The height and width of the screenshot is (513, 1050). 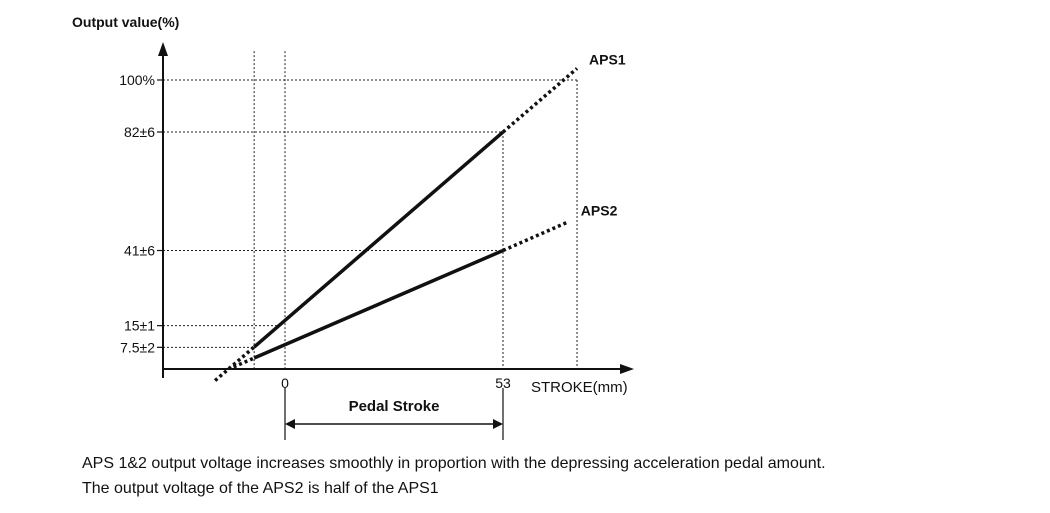 I want to click on y-axis-label: Output value(%), so click(x=125, y=22).